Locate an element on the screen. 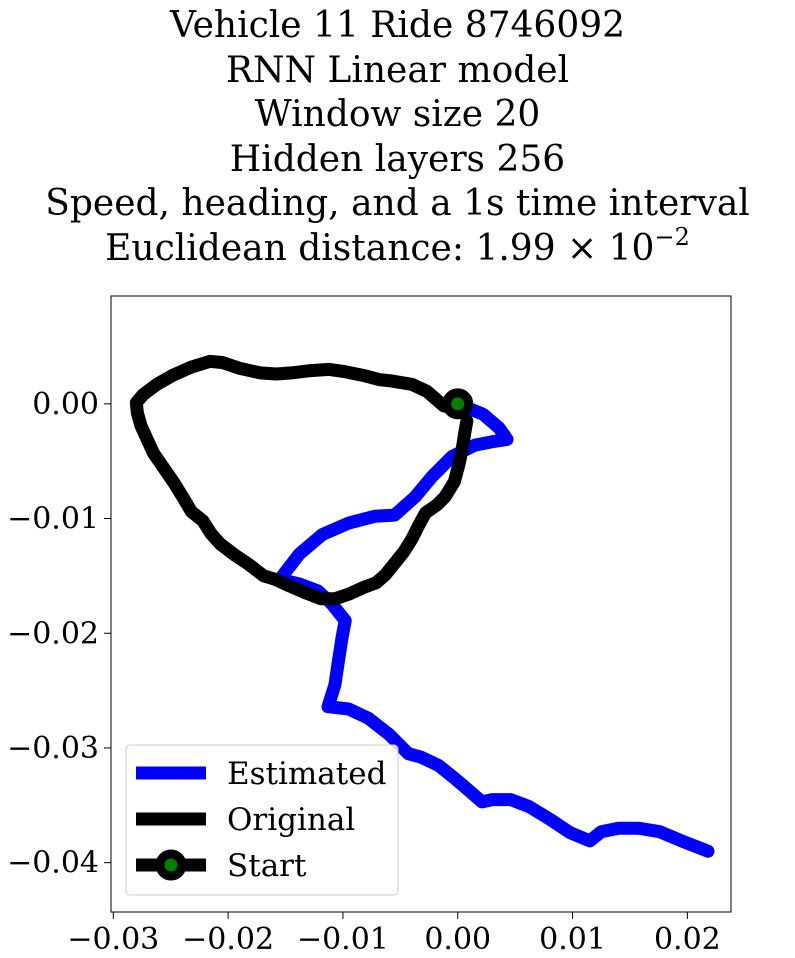  series-line-original is located at coordinates (301, 480).